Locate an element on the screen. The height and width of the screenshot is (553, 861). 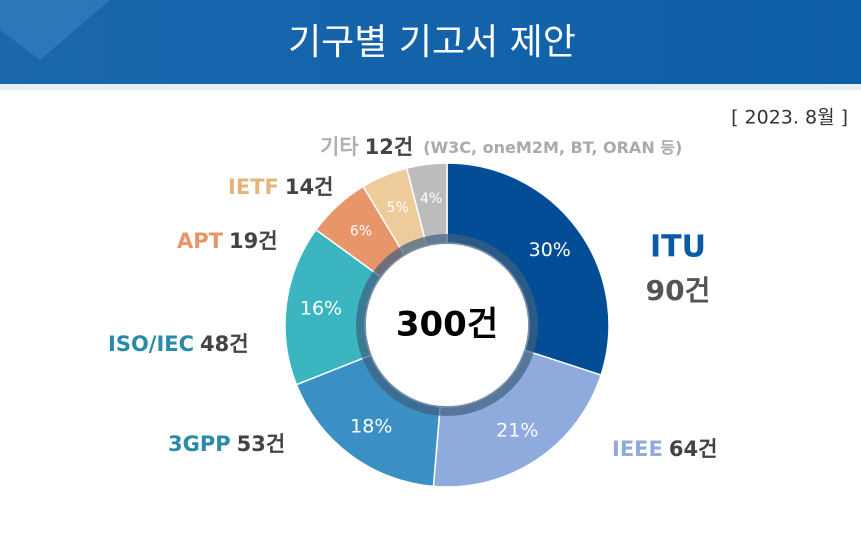
date-note: [ 2023. 8월 ] is located at coordinates (789, 118).